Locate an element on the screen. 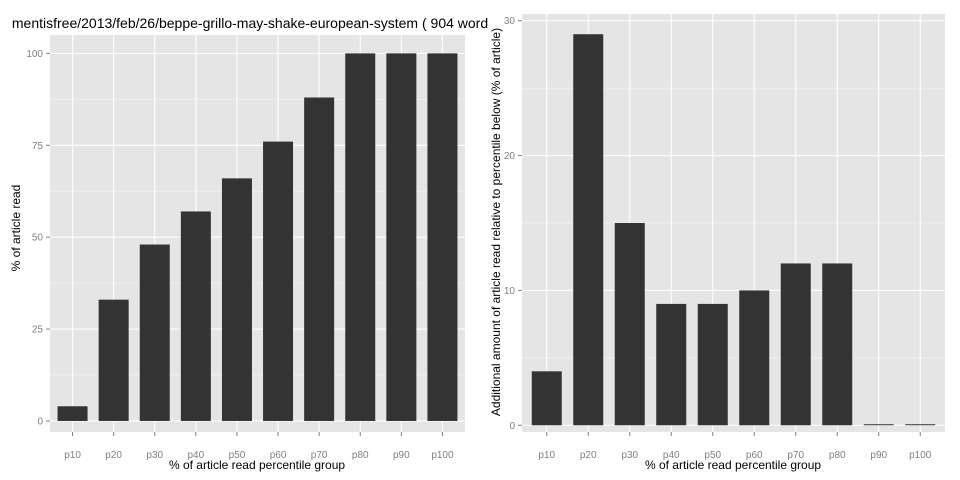 The width and height of the screenshot is (960, 480). left-x-tick-label: p100 is located at coordinates (442, 455).